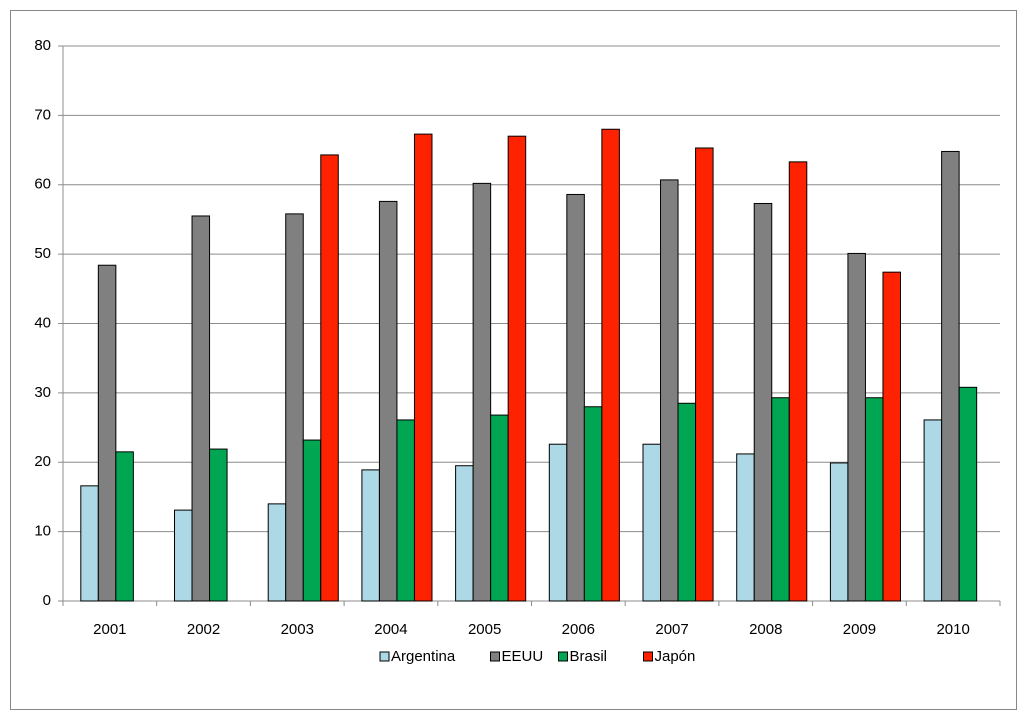 This screenshot has width=1027, height=720. I want to click on y-tick-label: 80, so click(42, 45).